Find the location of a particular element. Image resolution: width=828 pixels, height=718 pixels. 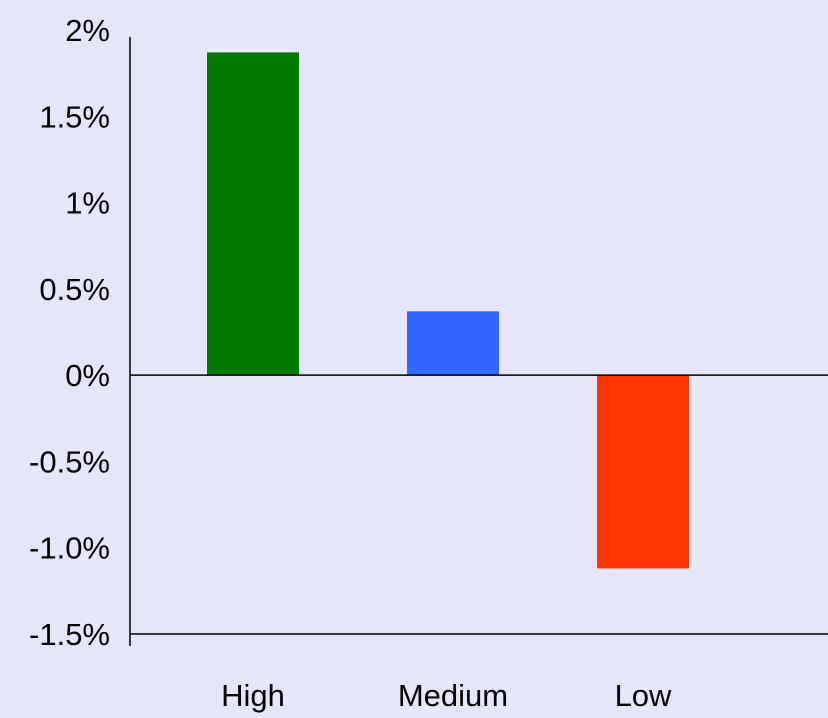

y-tick-label: -0.5% is located at coordinates (69, 461).